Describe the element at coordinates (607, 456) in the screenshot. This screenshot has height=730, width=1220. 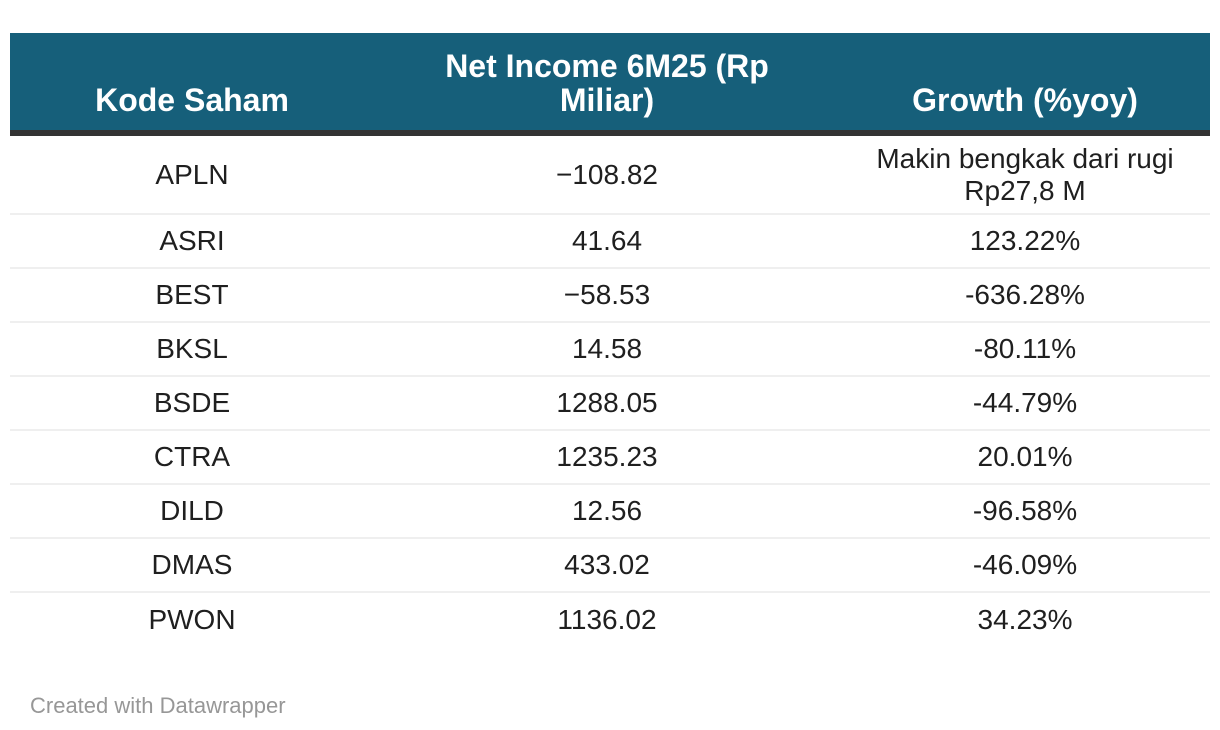
I see `cell-net-income: 1235.23` at that location.